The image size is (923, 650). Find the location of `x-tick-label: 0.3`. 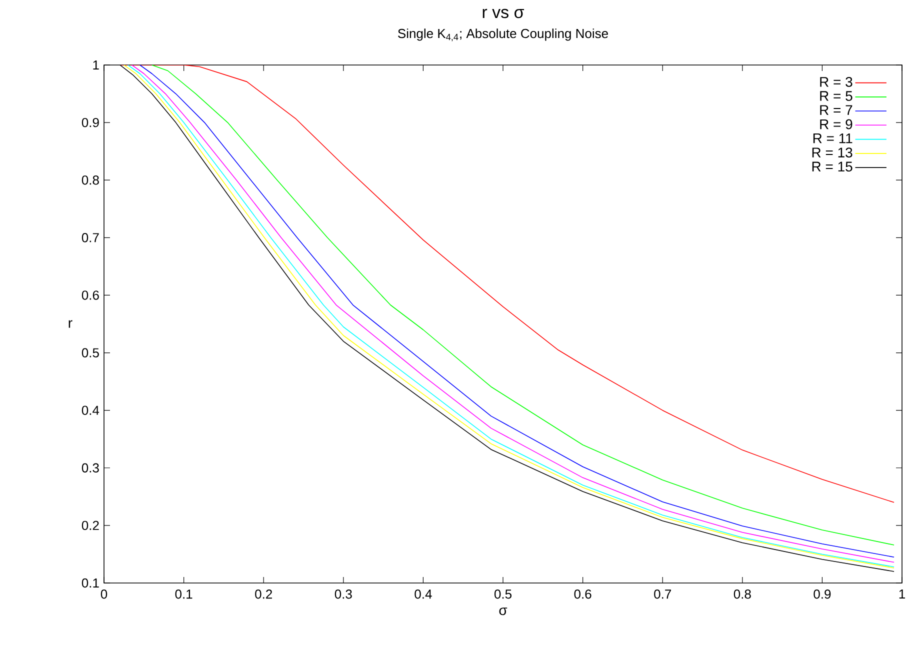

x-tick-label: 0.3 is located at coordinates (343, 594).